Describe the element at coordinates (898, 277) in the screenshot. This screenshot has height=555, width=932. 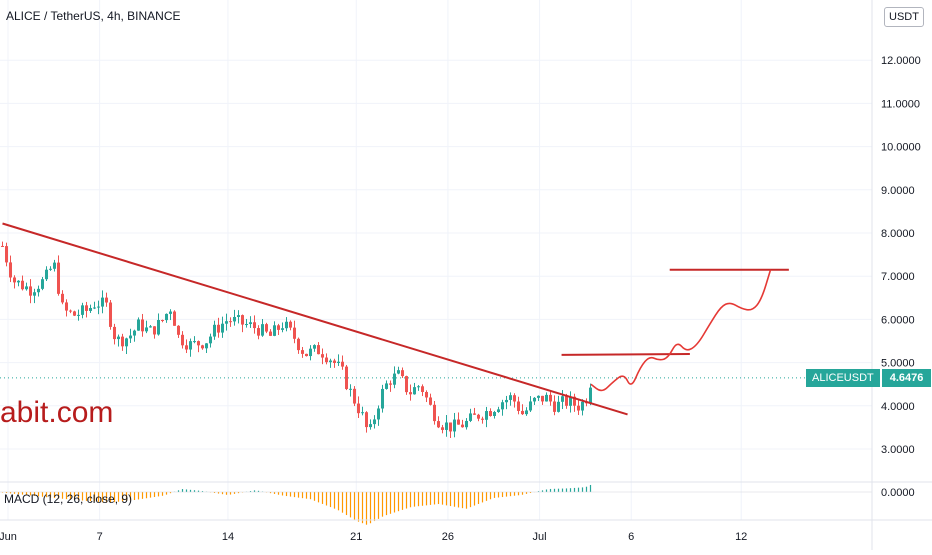
I see `y-tick-label: 7.0000` at that location.